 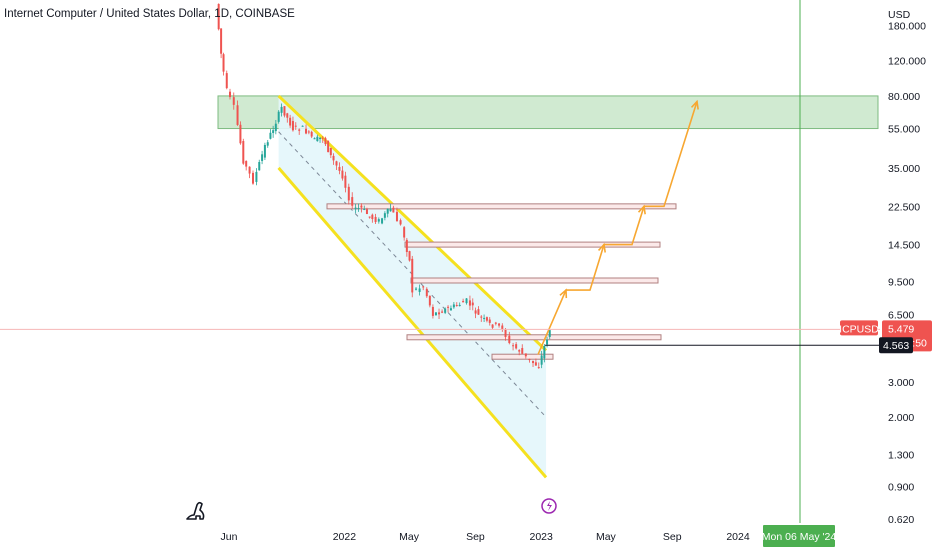 I want to click on crosshair-date-tag, so click(x=799, y=536).